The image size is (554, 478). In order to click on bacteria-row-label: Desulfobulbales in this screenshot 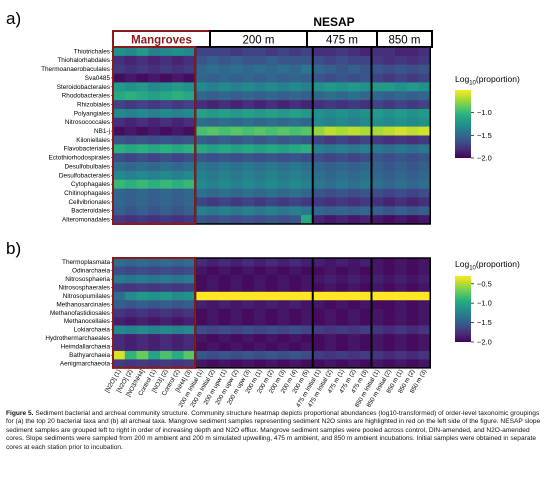, I will do `click(87, 166)`.